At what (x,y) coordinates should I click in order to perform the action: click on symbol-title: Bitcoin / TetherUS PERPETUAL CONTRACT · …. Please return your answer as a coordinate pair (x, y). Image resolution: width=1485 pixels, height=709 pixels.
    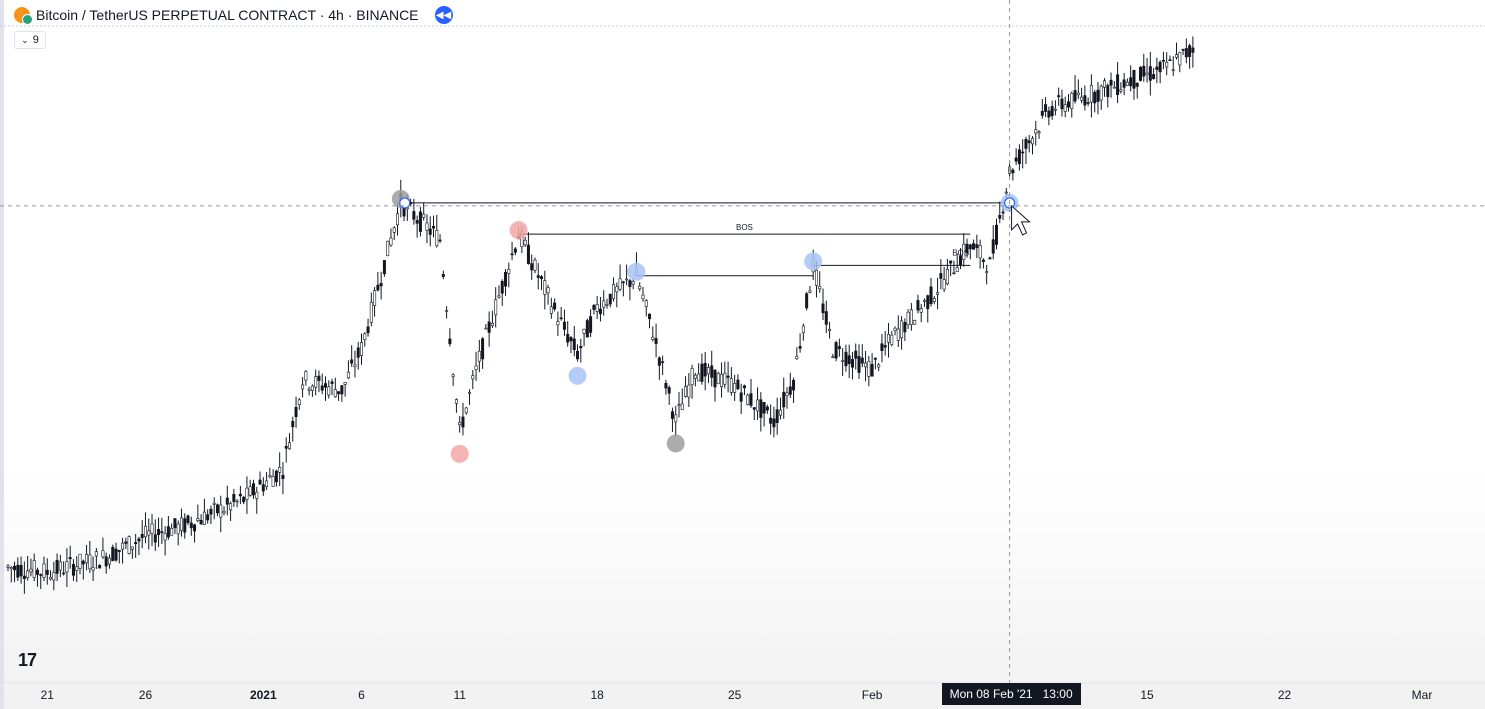
    Looking at the image, I should click on (227, 15).